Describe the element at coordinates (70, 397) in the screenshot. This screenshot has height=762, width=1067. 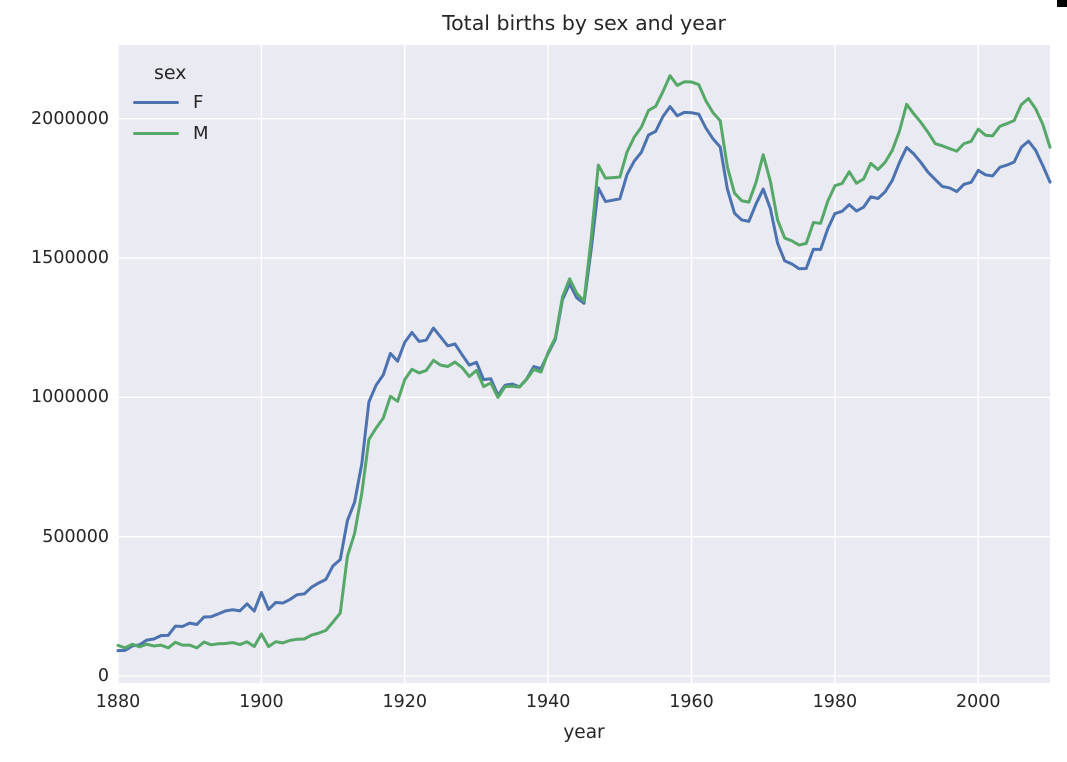
I see `y-tick-label: 1000000` at that location.